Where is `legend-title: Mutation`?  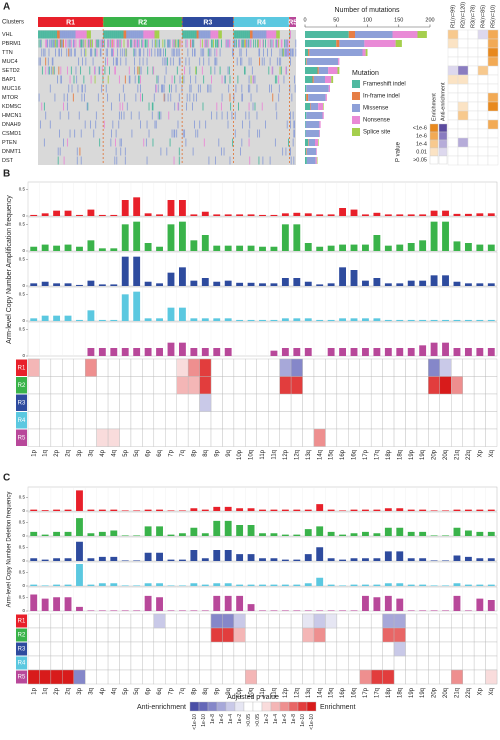
legend-title: Mutation is located at coordinates (365, 73).